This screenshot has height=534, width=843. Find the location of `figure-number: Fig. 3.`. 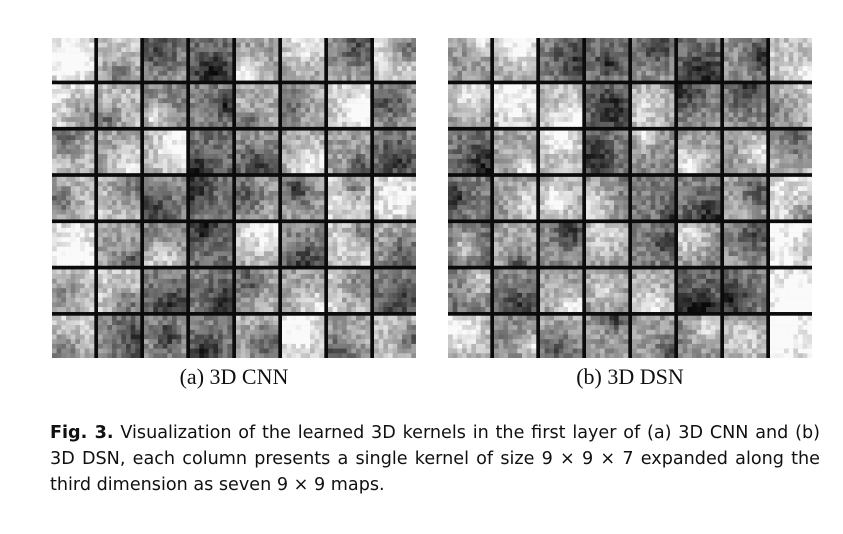

figure-number: Fig. 3. is located at coordinates (82, 433).